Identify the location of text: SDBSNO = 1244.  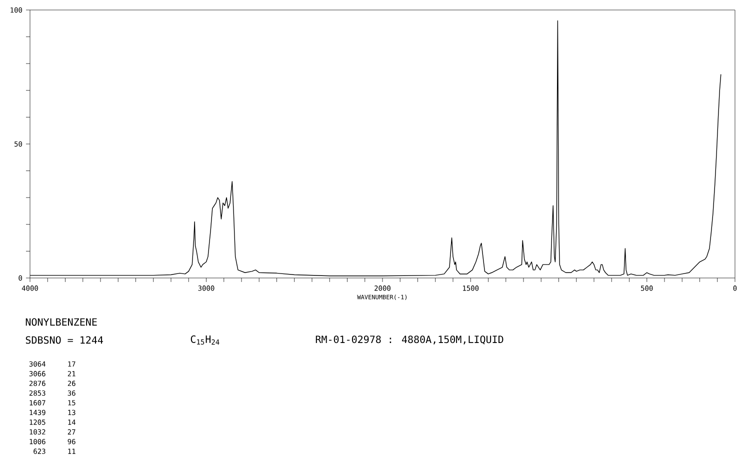
(64, 340).